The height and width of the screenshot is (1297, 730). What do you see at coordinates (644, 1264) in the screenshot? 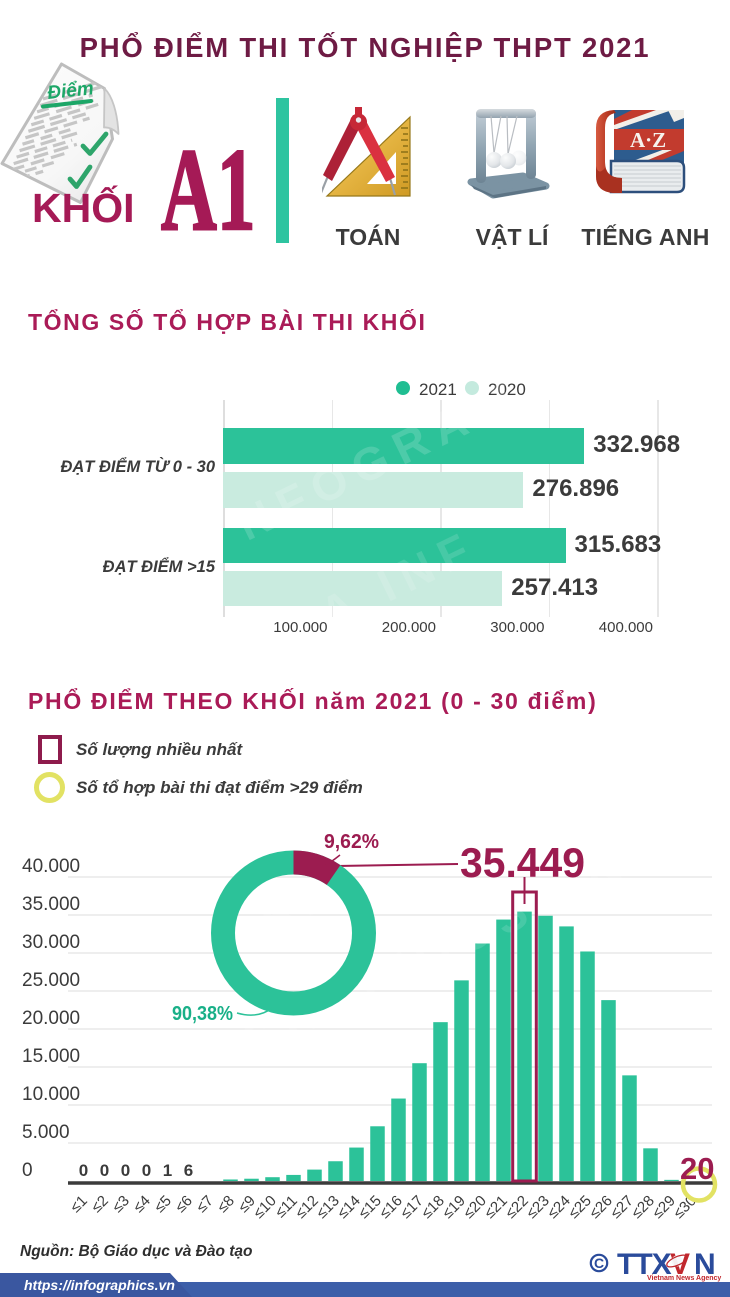
I see `svg-text: TTX` at bounding box center [644, 1264].